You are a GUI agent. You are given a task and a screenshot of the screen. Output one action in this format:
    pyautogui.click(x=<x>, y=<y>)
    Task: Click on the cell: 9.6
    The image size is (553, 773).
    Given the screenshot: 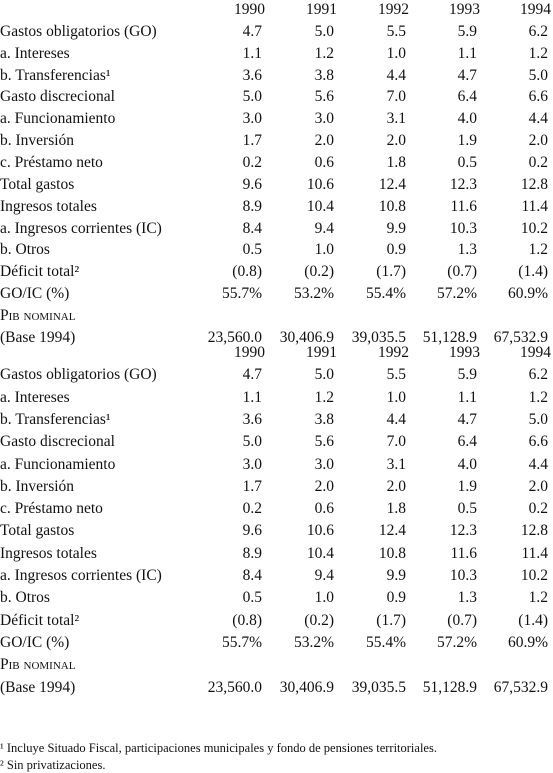 What is the action you would take?
    pyautogui.click(x=252, y=531)
    